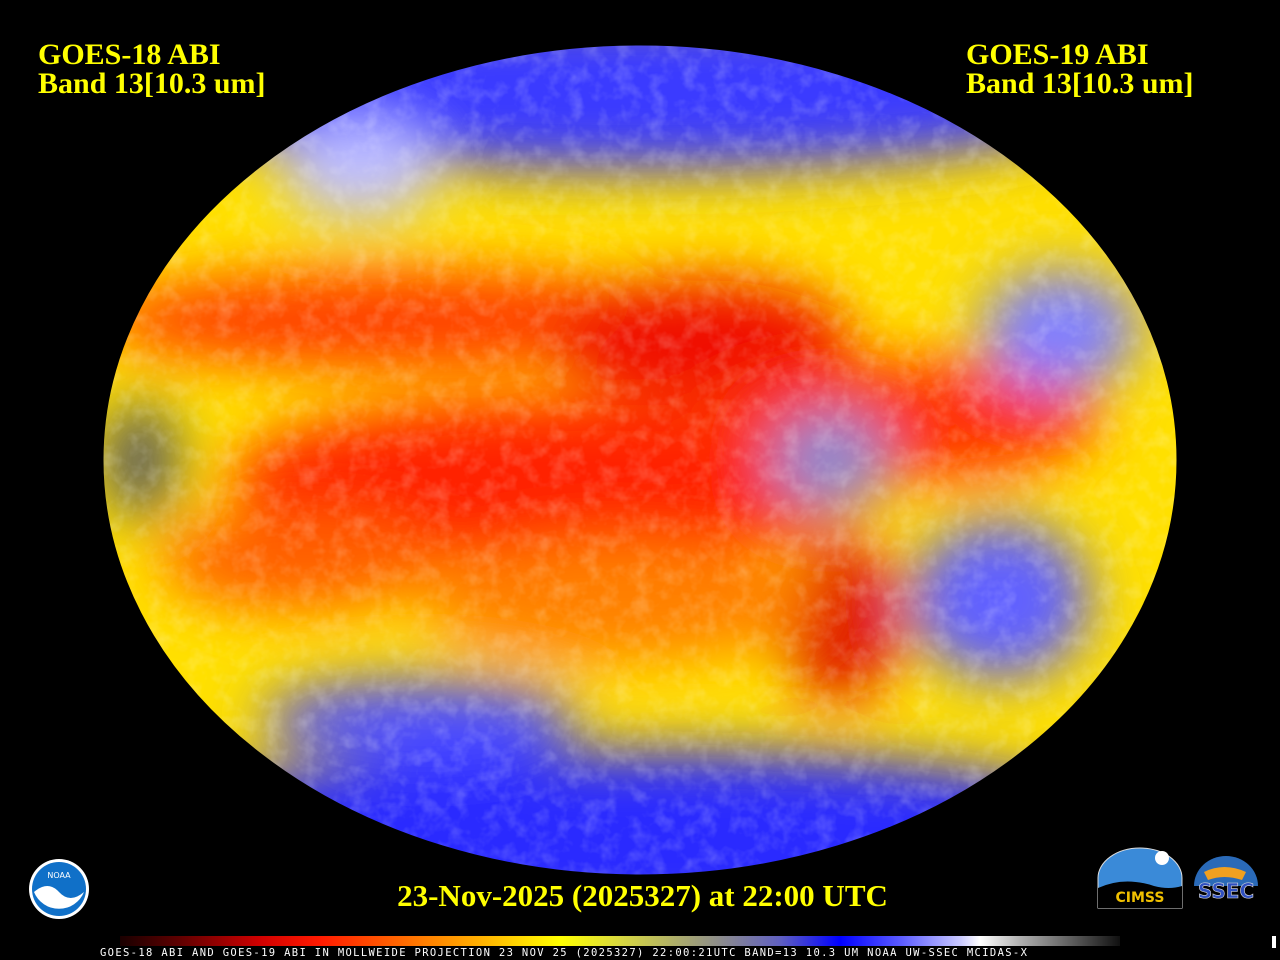  Describe the element at coordinates (59, 875) in the screenshot. I see `svg-text: NOAA` at that location.